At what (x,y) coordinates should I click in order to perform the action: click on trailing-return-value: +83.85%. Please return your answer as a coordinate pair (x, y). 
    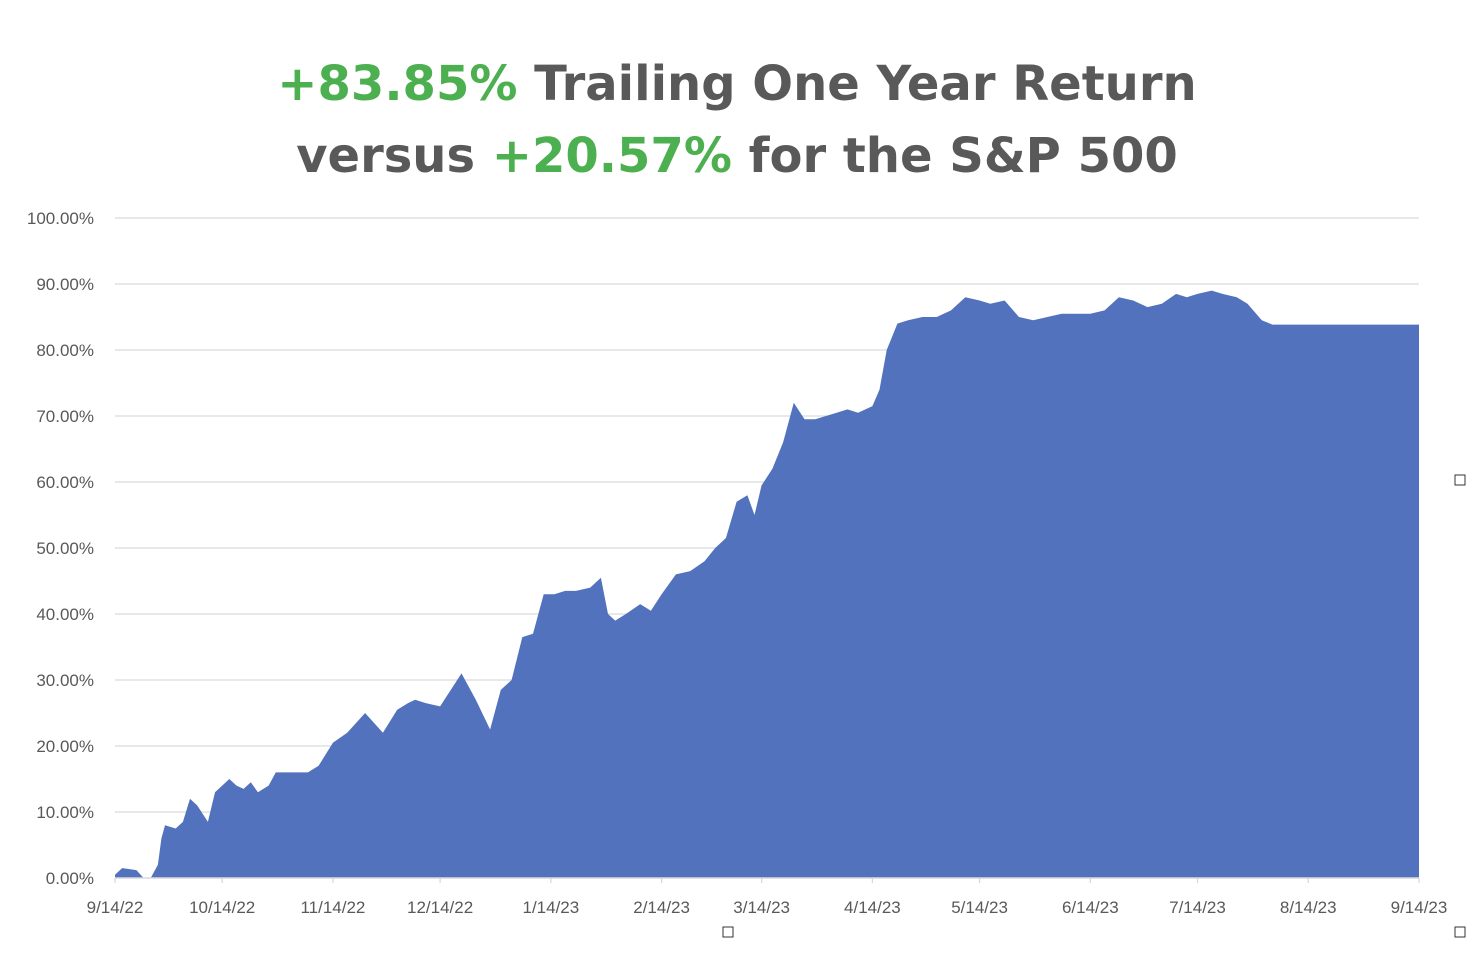
    Looking at the image, I should click on (397, 84).